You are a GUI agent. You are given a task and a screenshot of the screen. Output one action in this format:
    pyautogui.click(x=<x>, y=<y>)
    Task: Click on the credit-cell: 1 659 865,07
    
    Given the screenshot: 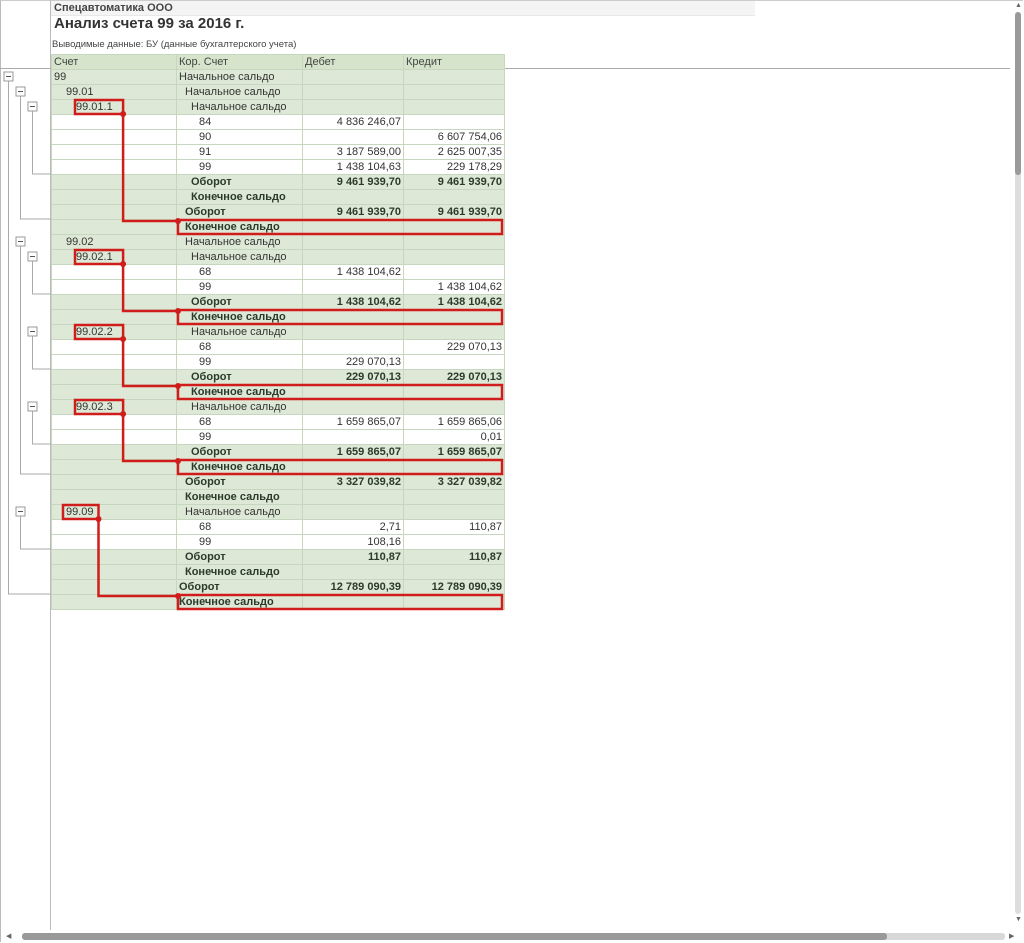 What is the action you would take?
    pyautogui.click(x=454, y=452)
    